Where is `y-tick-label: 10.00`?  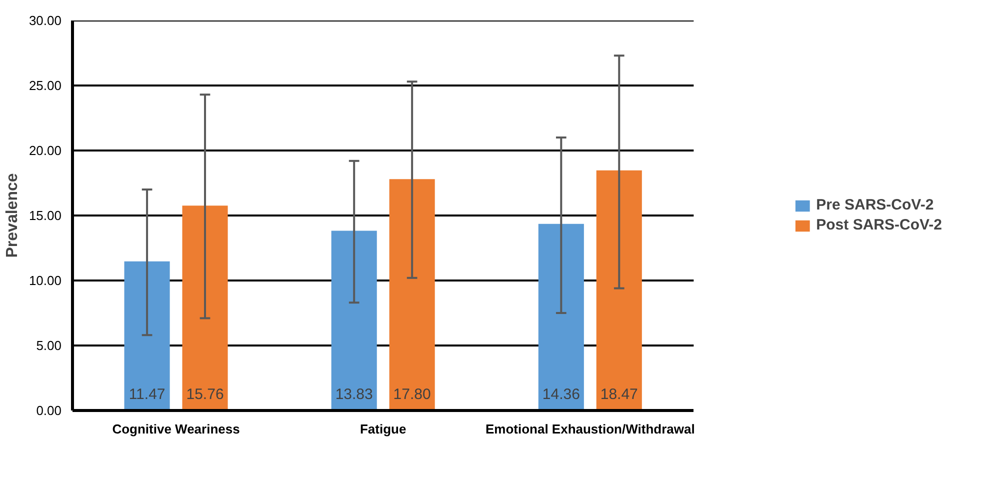 y-tick-label: 10.00 is located at coordinates (45, 280).